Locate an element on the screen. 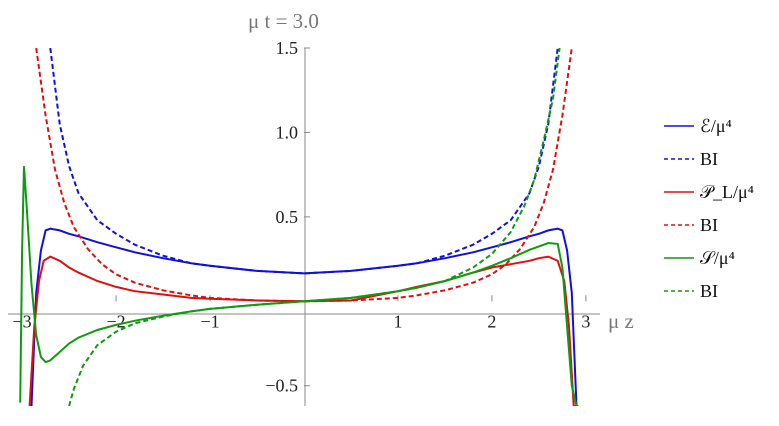 Image resolution: width=779 pixels, height=426 pixels. x-tick-label: 2 is located at coordinates (491, 321).